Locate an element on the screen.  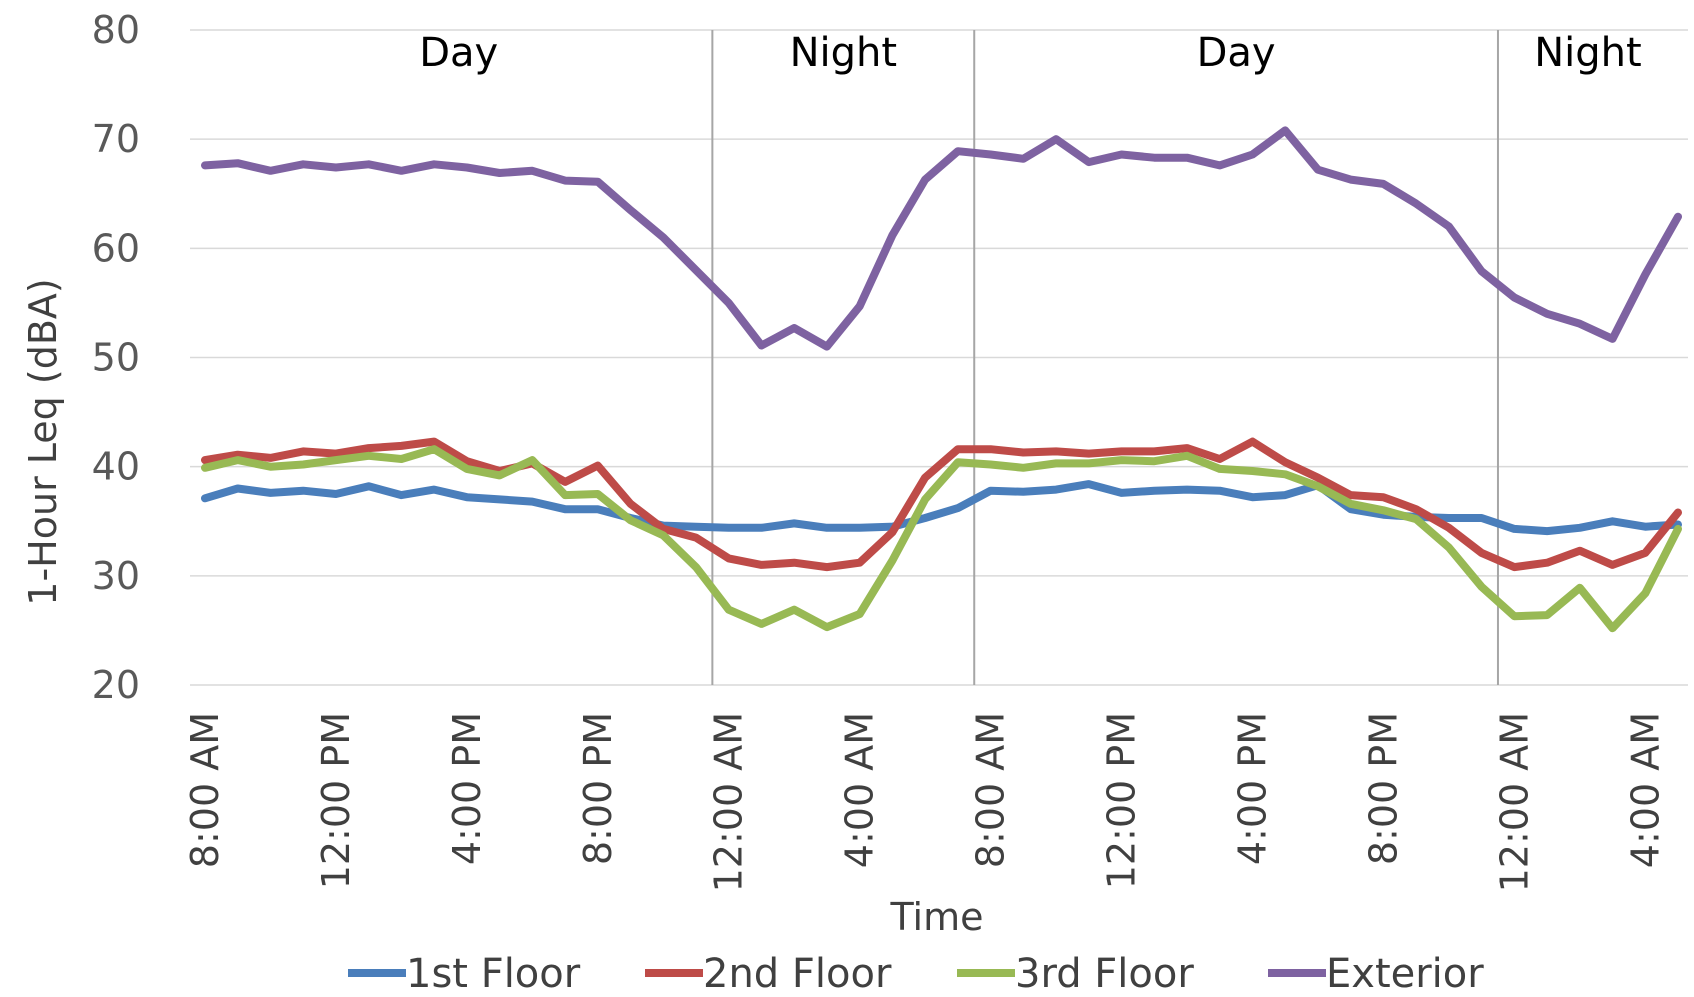
y-tick-label: 20 is located at coordinates (116, 685).